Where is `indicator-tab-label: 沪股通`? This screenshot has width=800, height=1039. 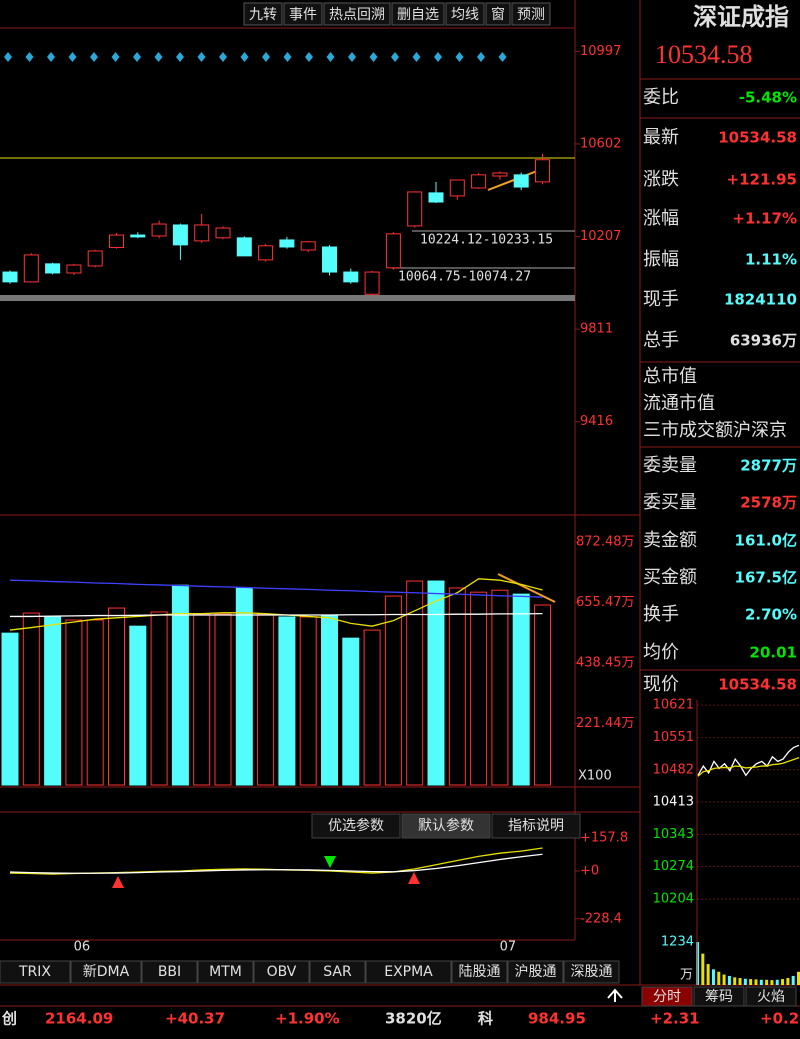
indicator-tab-label: 沪股通 is located at coordinates (536, 972).